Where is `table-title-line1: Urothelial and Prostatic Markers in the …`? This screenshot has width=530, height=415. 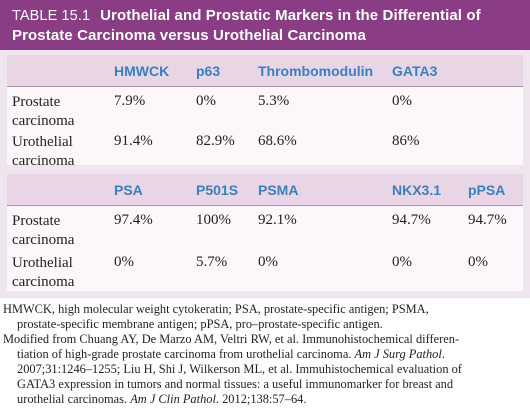
table-title-line1: Urothelial and Prostatic Markers in the … is located at coordinates (290, 15).